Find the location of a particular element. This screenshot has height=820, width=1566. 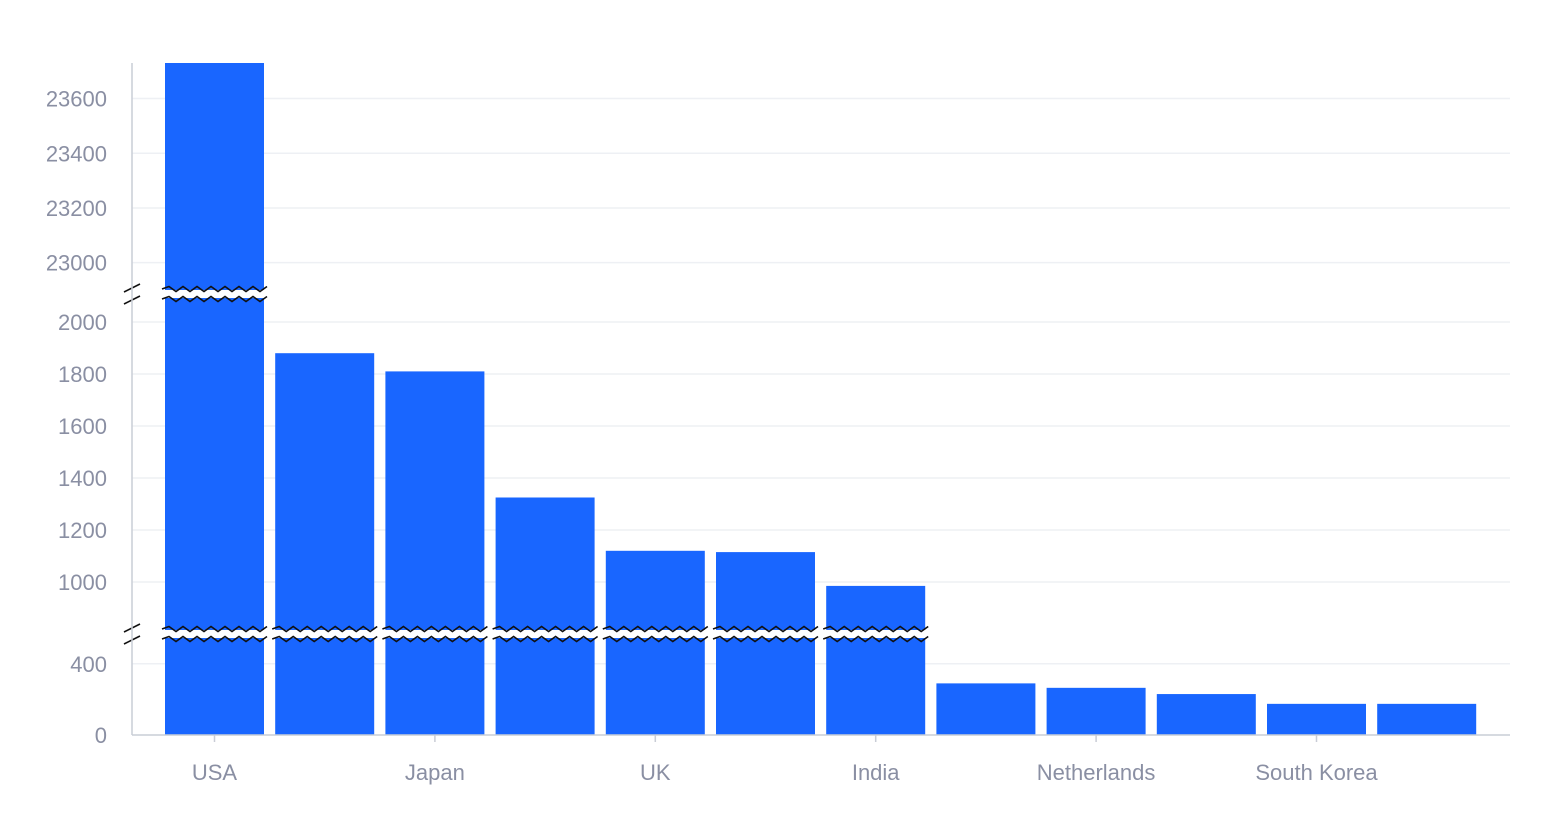

y-tick-label: 400 is located at coordinates (88, 664).